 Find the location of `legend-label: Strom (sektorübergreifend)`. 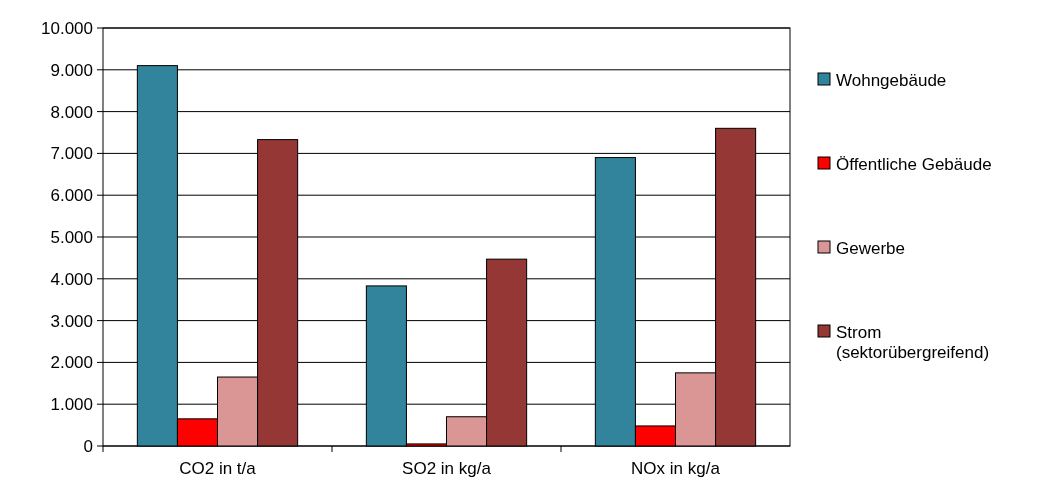

legend-label: Strom (sektorübergreifend) is located at coordinates (913, 342).